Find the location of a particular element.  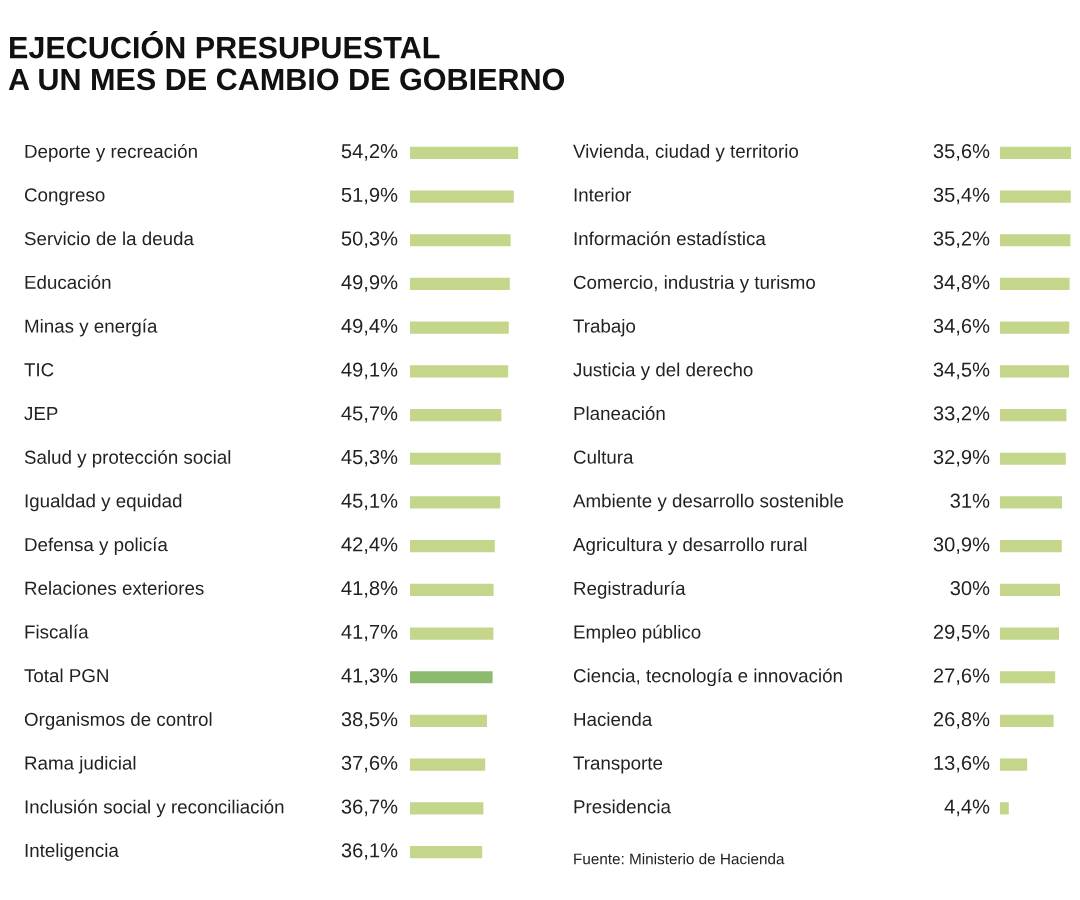

data-label: 27,6% is located at coordinates (961, 677).